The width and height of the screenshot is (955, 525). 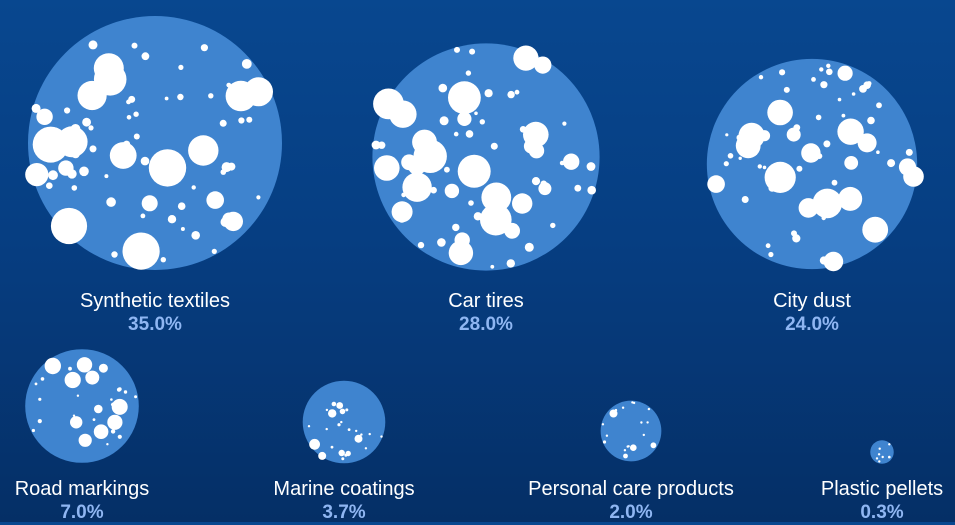 What do you see at coordinates (631, 489) in the screenshot?
I see `category-label: Personal care products` at bounding box center [631, 489].